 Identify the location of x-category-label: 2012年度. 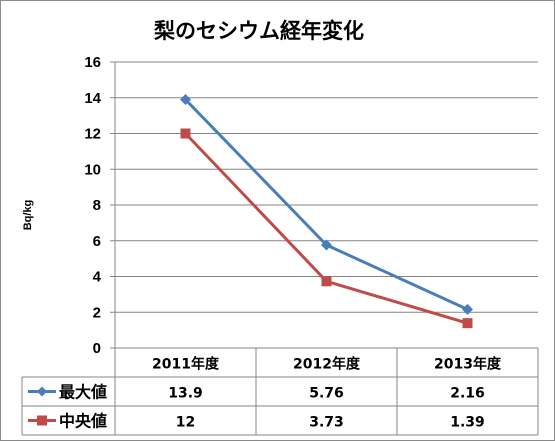
(327, 364).